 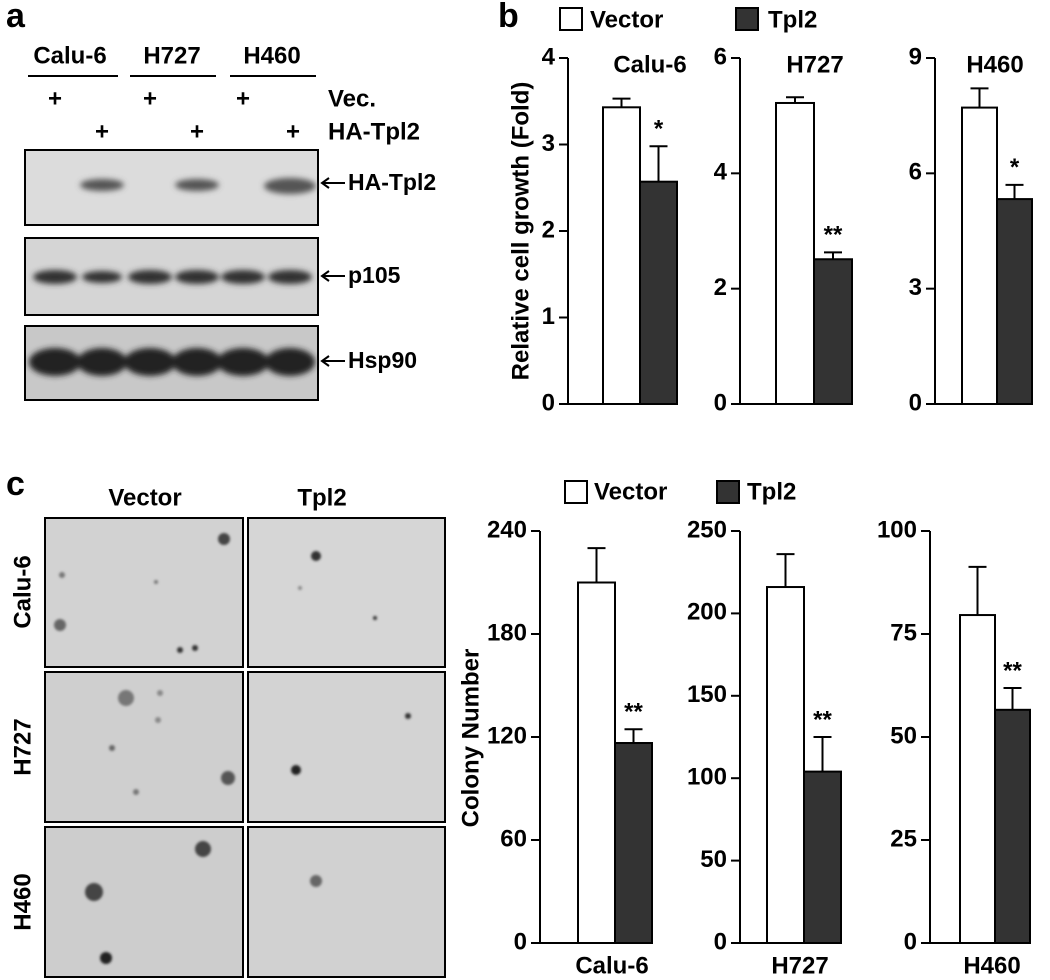 What do you see at coordinates (171, 55) in the screenshot?
I see `cell-line-label: H727` at bounding box center [171, 55].